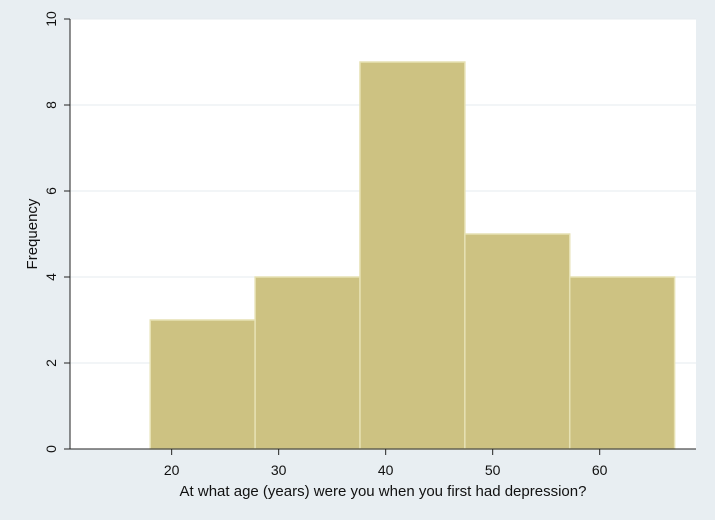  Describe the element at coordinates (51, 105) in the screenshot. I see `y-tick-label-8: 8` at that location.